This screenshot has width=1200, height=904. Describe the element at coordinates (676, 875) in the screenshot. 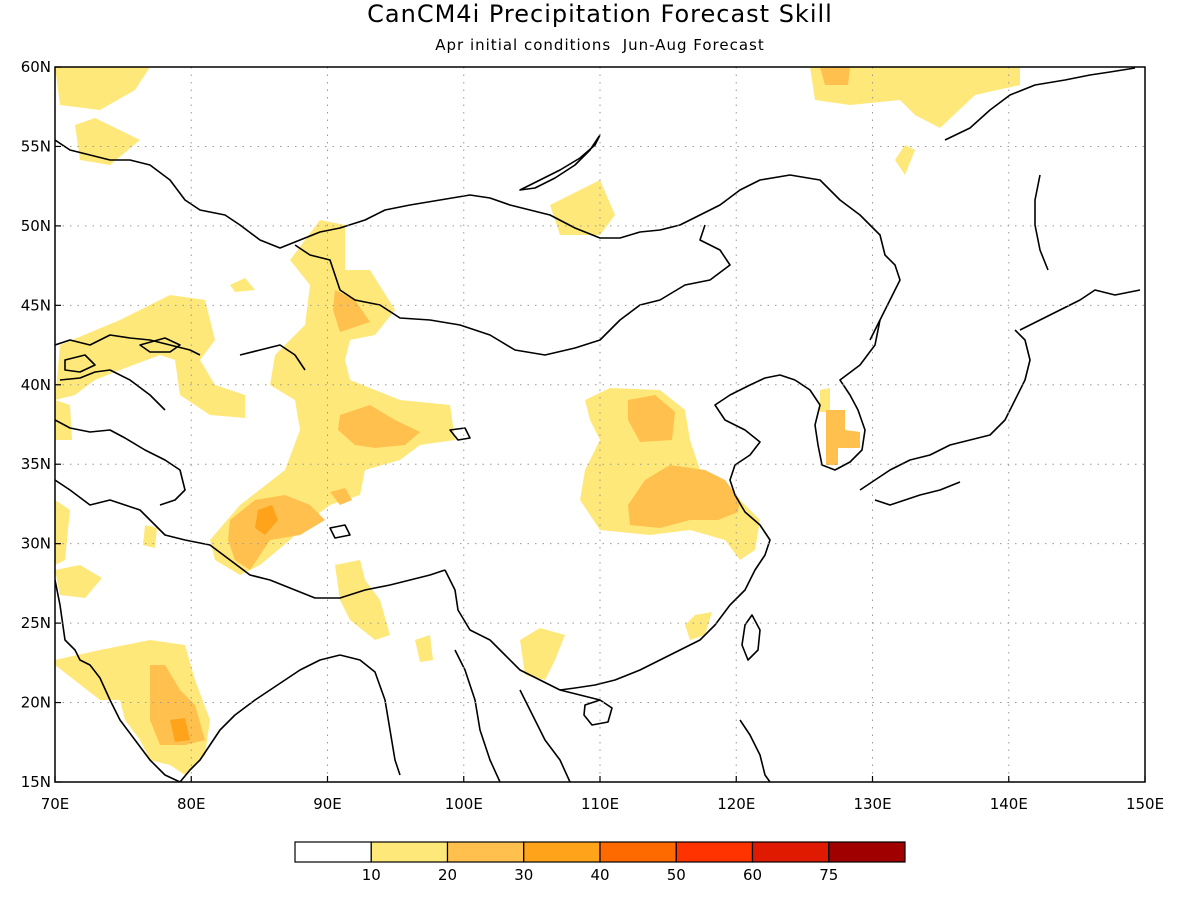

I see `colorbar-label: 50` at that location.